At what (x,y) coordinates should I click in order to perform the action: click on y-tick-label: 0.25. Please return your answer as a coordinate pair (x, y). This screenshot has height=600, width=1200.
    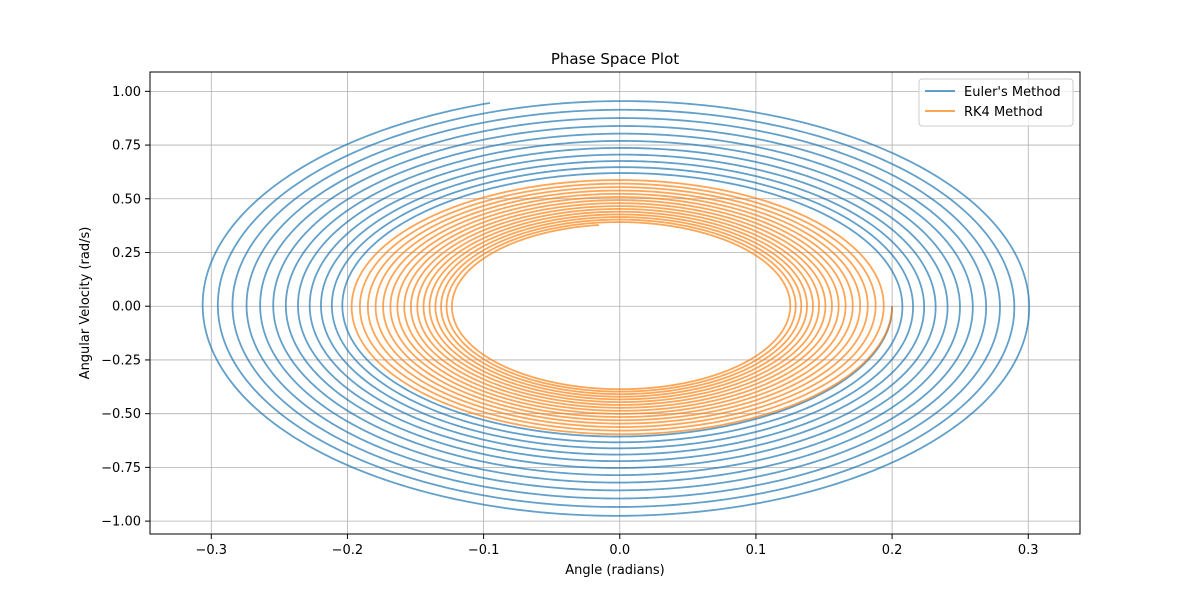
    Looking at the image, I should click on (126, 253).